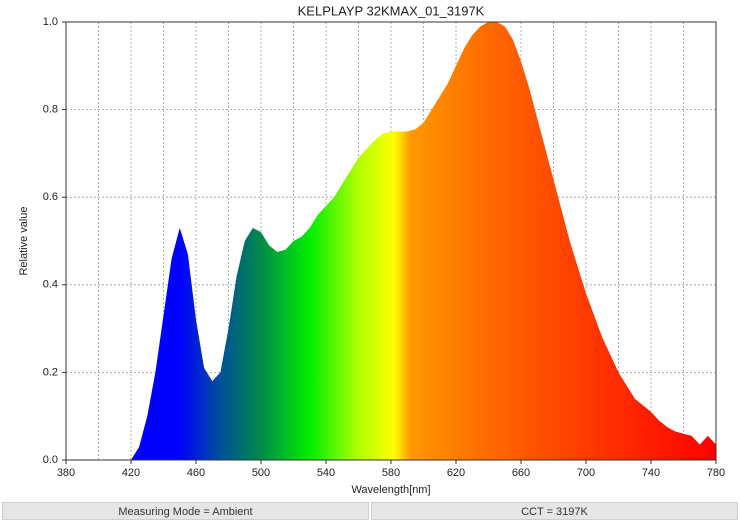 This screenshot has height=521, width=740. What do you see at coordinates (586, 473) in the screenshot?
I see `x-tick-label: 700` at bounding box center [586, 473].